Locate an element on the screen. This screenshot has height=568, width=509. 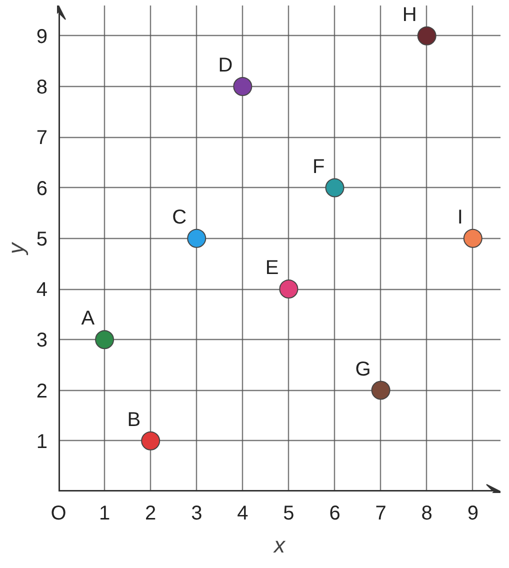
y-tick-label: 1 is located at coordinates (42, 441).